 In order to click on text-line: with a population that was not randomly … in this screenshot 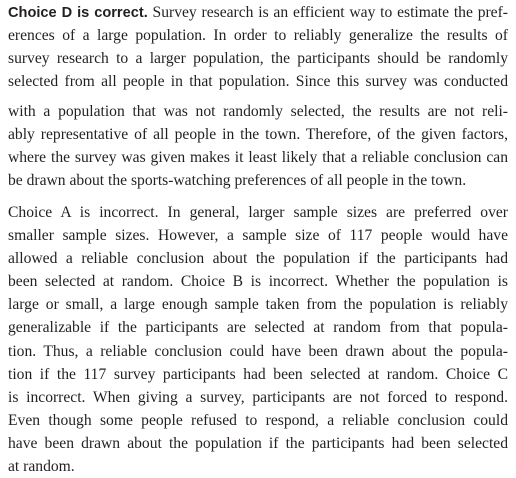, I will do `click(258, 111)`.